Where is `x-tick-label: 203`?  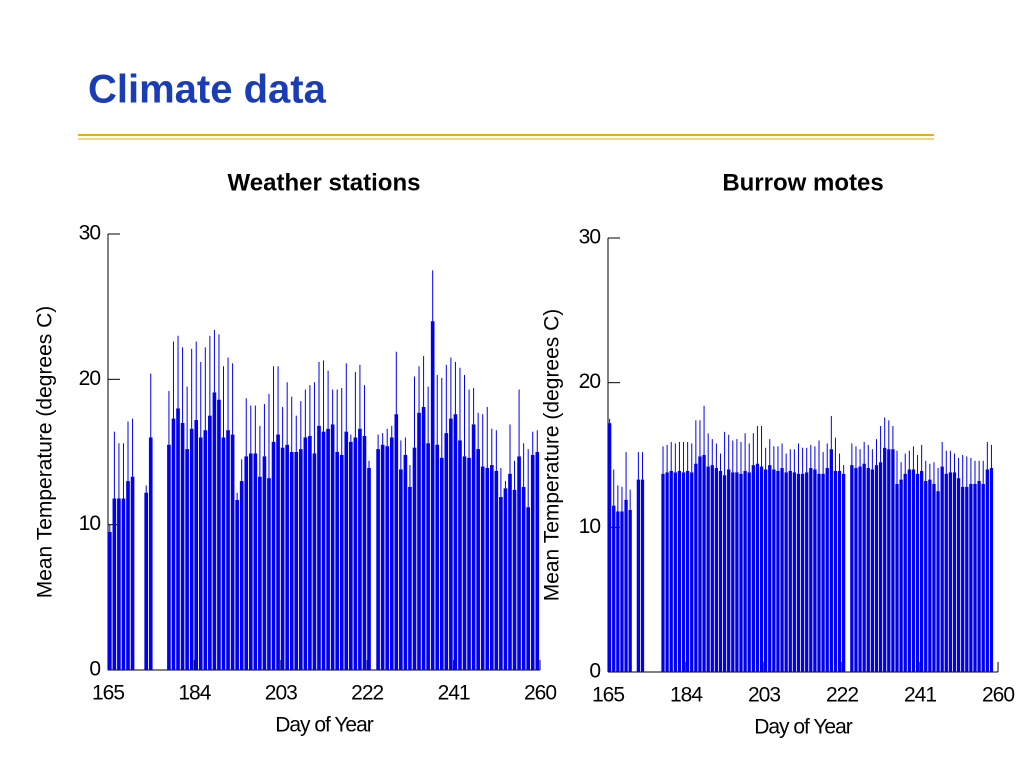
x-tick-label: 203 is located at coordinates (281, 693).